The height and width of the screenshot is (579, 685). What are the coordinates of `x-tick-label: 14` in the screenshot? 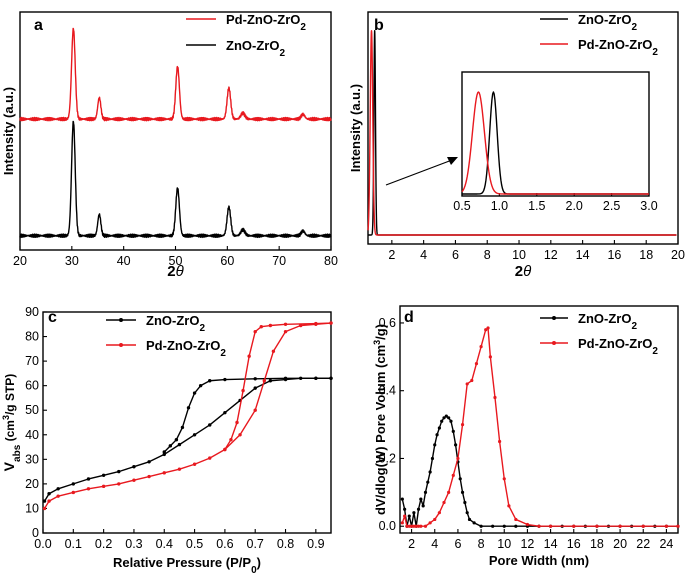 It's located at (551, 544).